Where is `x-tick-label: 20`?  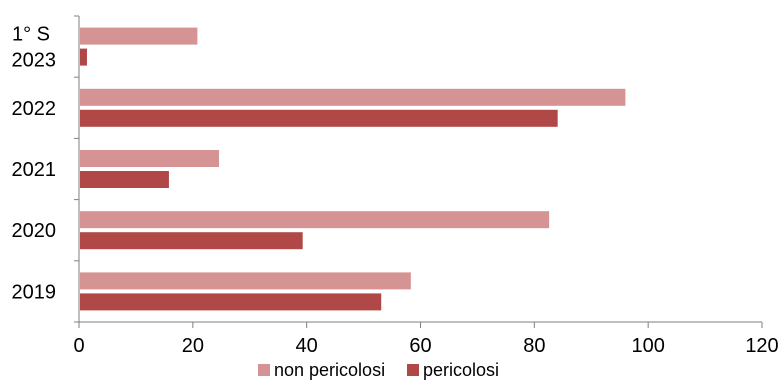
x-tick-label: 20 is located at coordinates (193, 346).